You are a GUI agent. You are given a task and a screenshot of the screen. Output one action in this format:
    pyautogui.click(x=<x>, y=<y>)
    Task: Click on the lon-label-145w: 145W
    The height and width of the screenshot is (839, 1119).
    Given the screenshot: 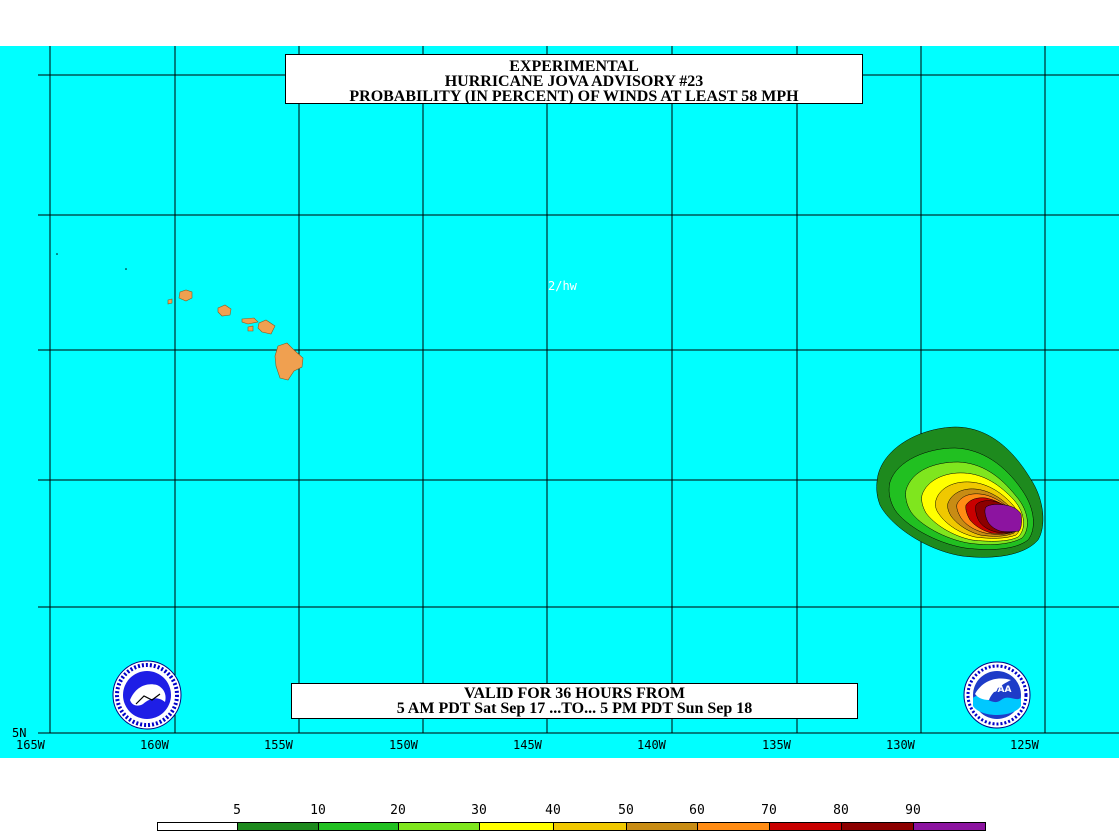 What is the action you would take?
    pyautogui.click(x=527, y=745)
    